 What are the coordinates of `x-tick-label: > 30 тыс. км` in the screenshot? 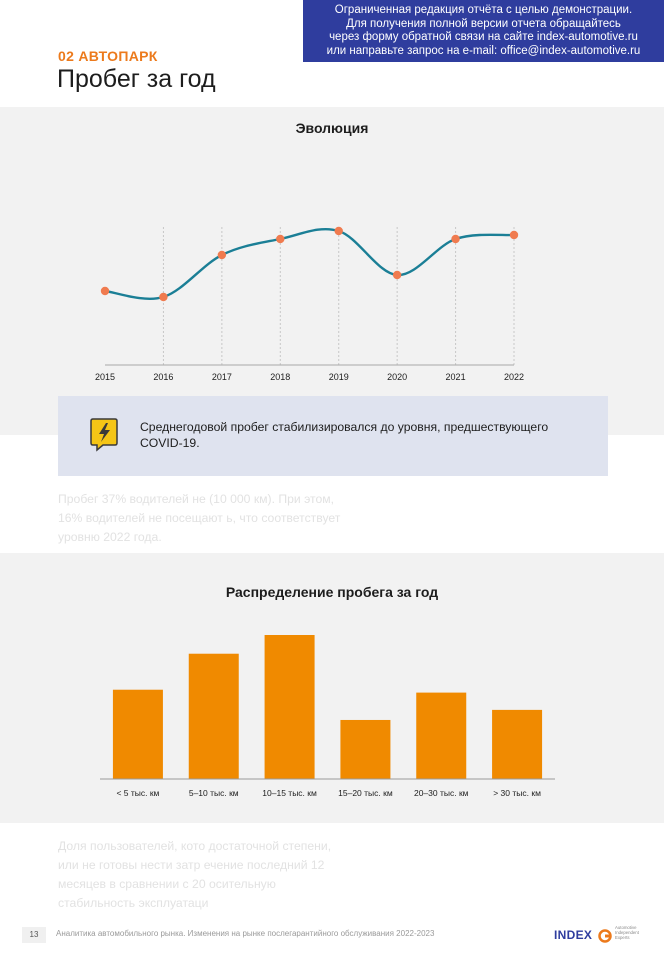 It's located at (517, 793).